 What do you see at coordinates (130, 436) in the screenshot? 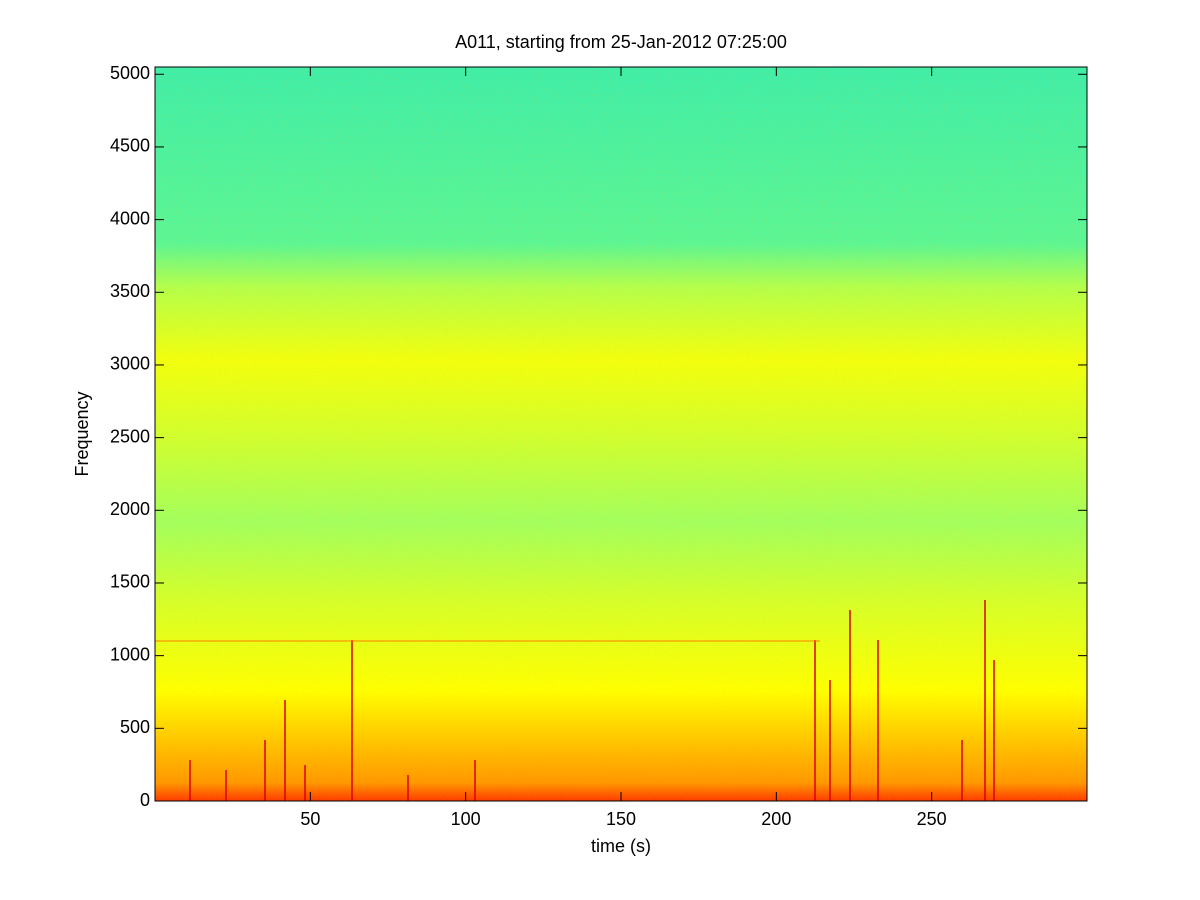
I see `y-tick-label: 2500` at bounding box center [130, 436].